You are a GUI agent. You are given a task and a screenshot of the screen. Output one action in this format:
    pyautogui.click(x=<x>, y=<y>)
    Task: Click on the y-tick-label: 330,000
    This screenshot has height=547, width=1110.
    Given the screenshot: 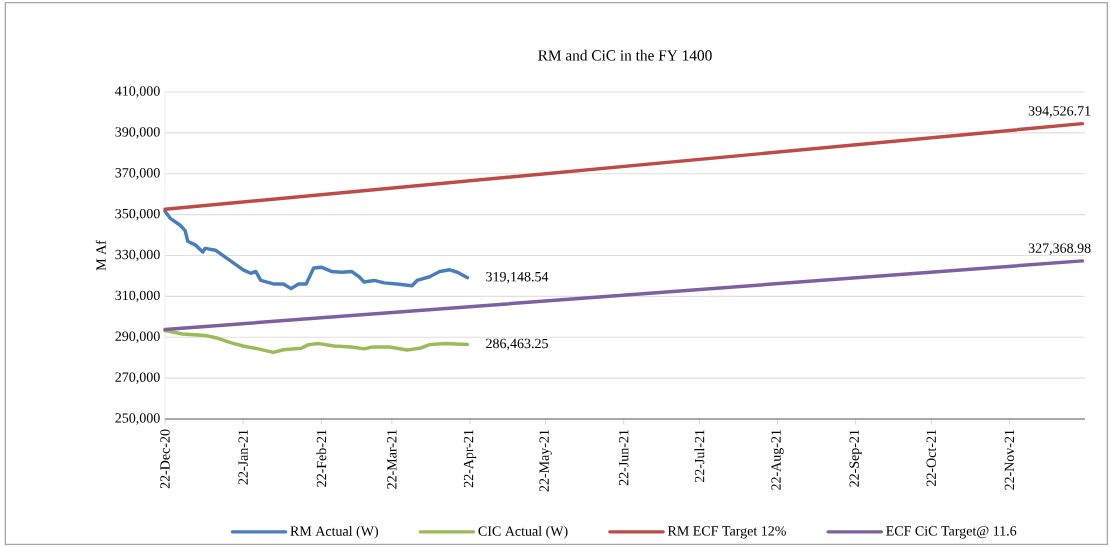 What is the action you would take?
    pyautogui.click(x=137, y=255)
    